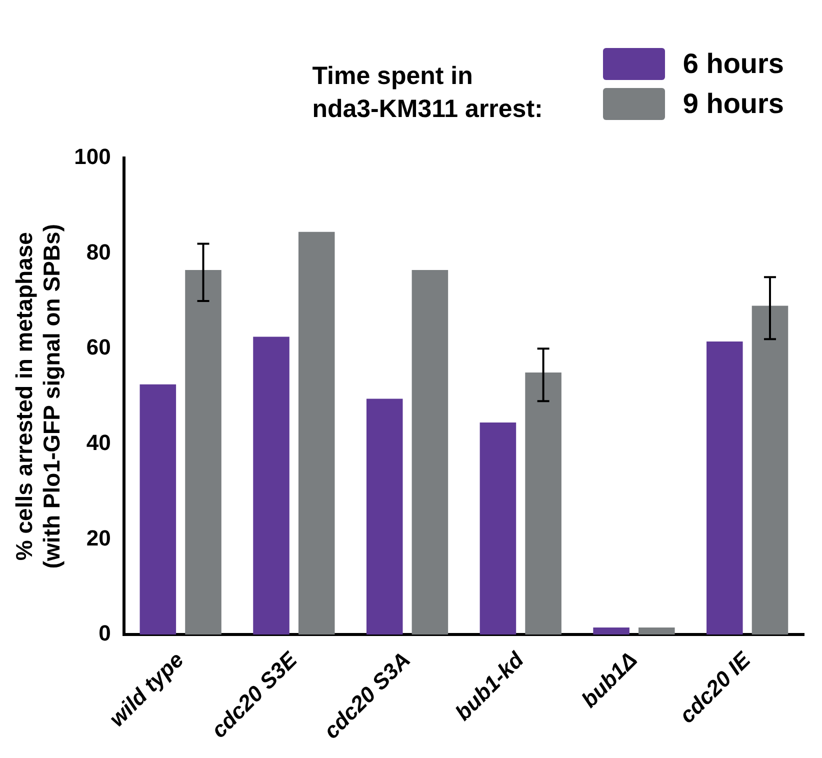 The image size is (822, 758). What do you see at coordinates (733, 104) in the screenshot?
I see `legend-label: 9 hours` at bounding box center [733, 104].